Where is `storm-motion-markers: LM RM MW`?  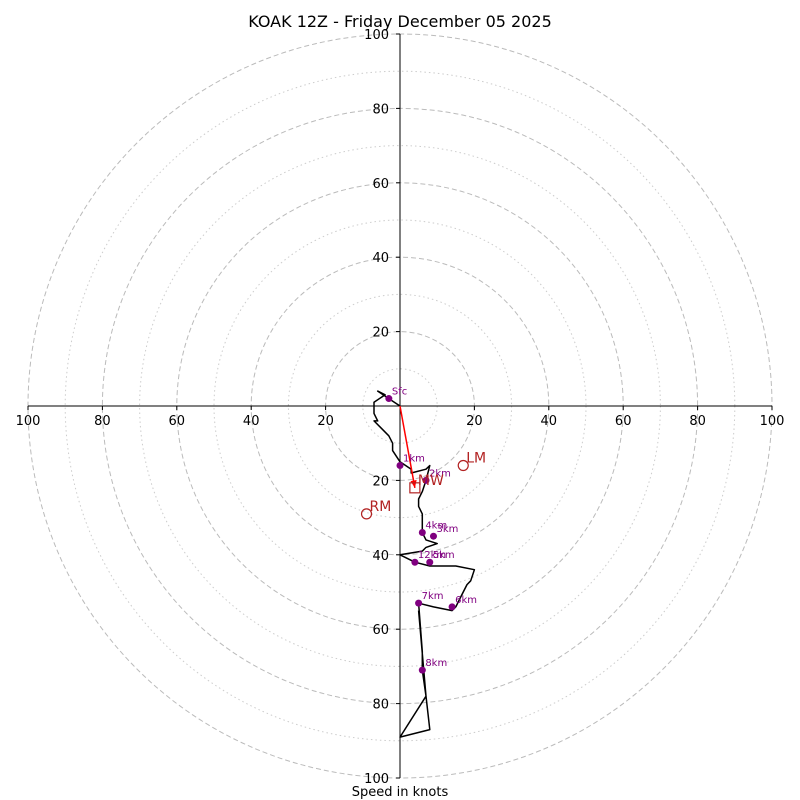 storm-motion-markers: LM RM MW is located at coordinates (423, 485).